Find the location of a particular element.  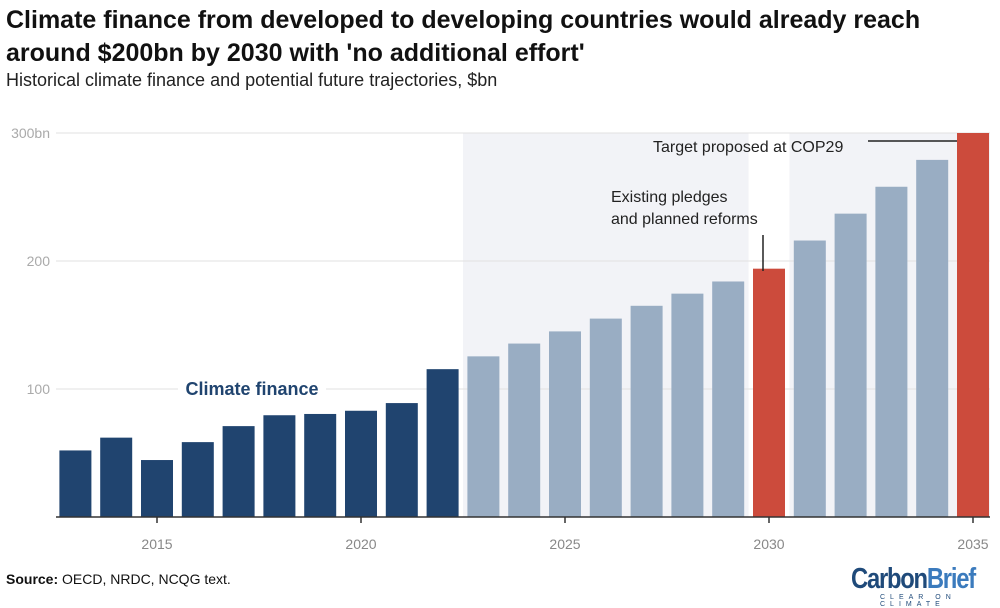

bar-2024 is located at coordinates (524, 430).